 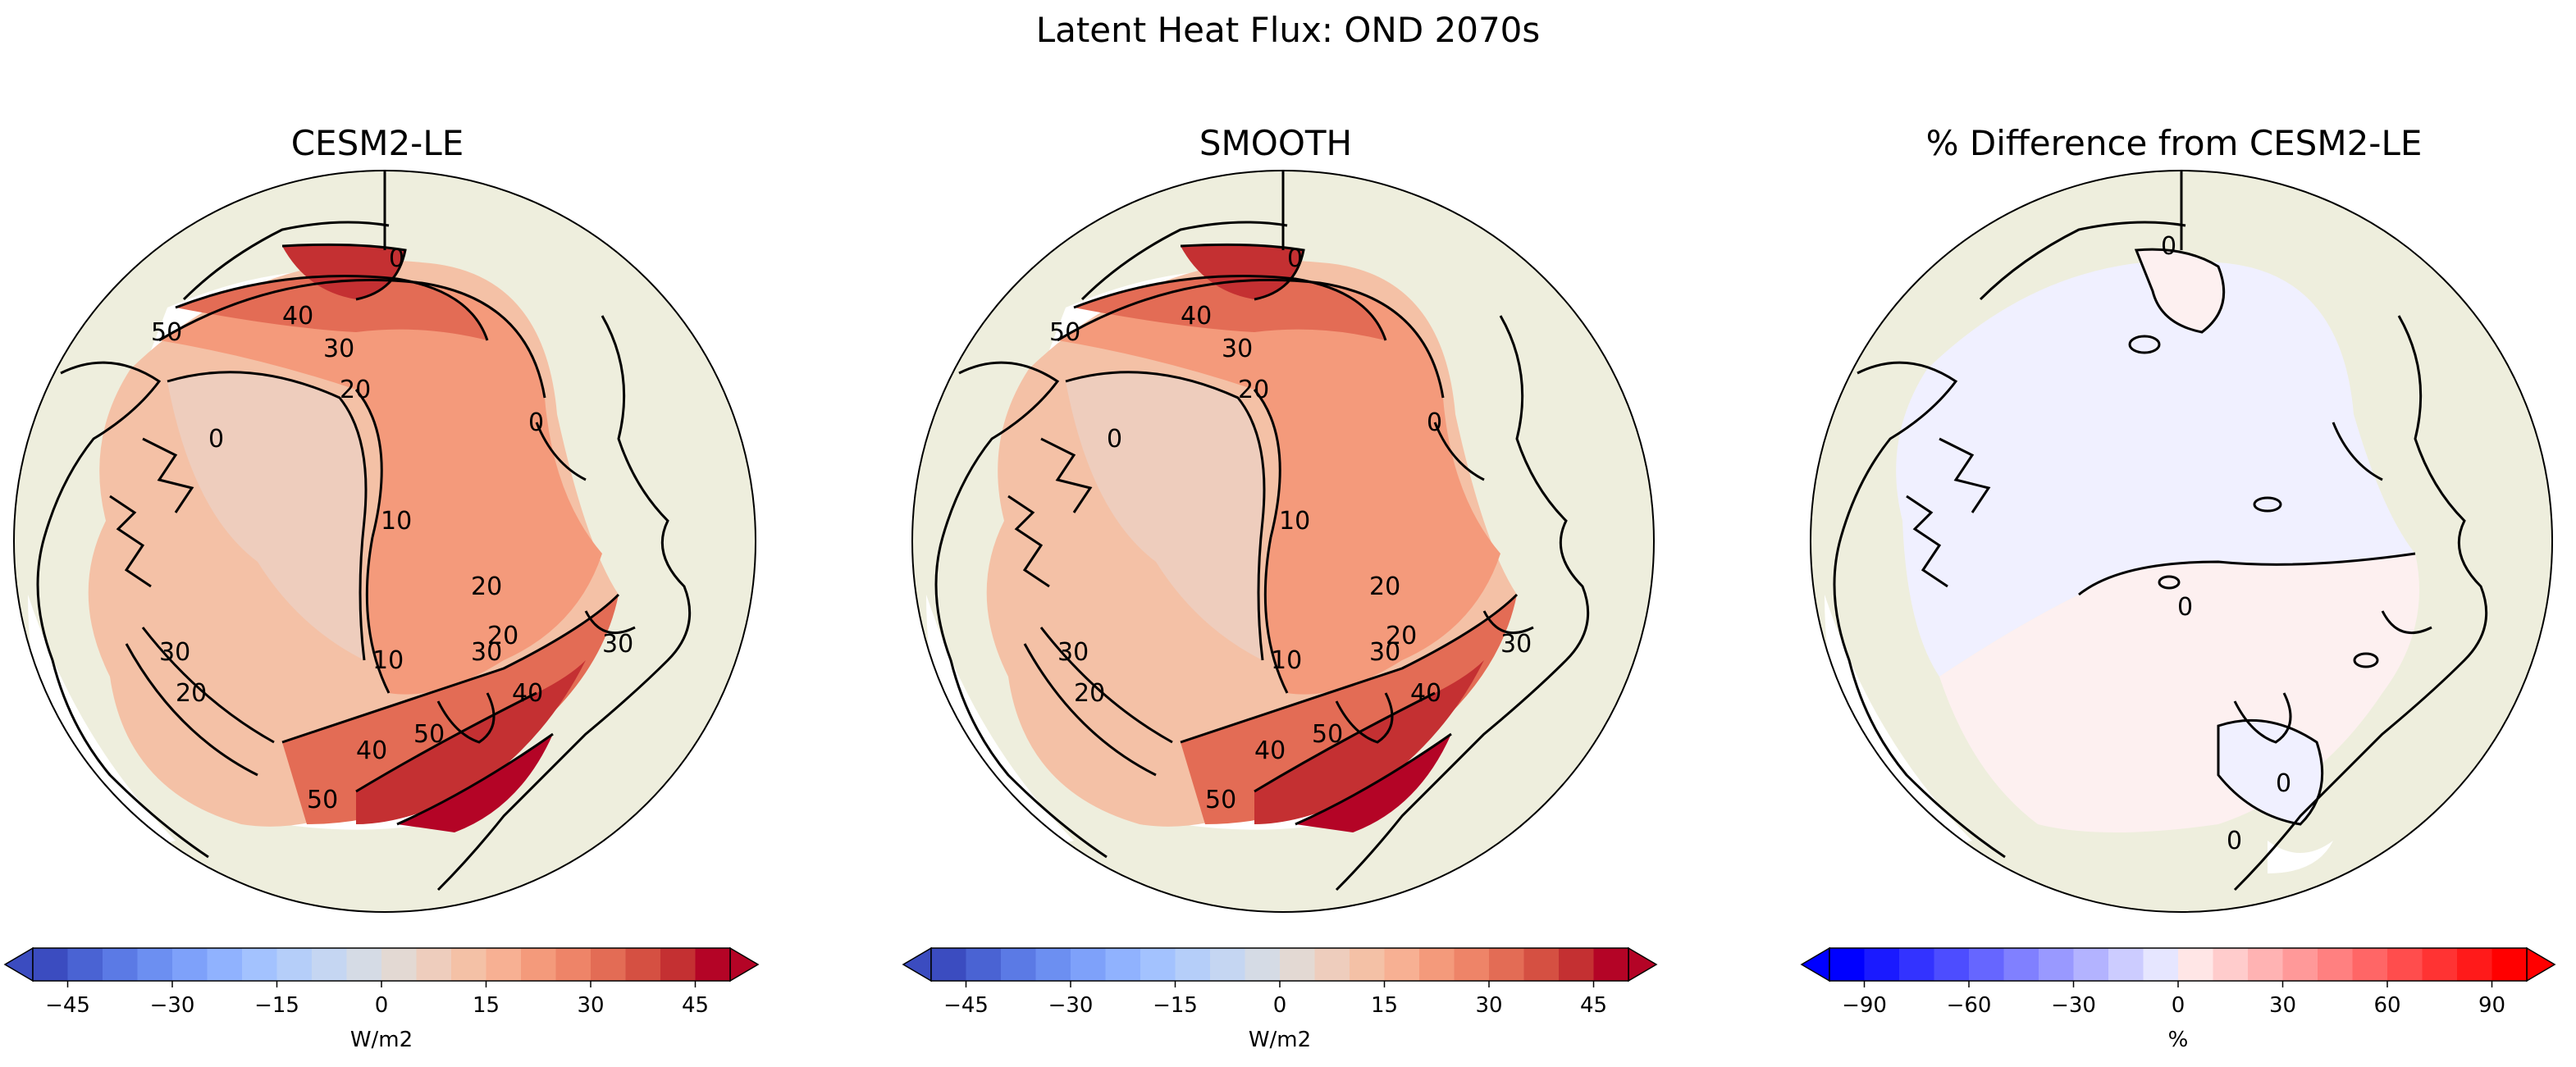 What do you see at coordinates (1865, 1005) in the screenshot?
I see `colorbar-tick-label: −90` at bounding box center [1865, 1005].